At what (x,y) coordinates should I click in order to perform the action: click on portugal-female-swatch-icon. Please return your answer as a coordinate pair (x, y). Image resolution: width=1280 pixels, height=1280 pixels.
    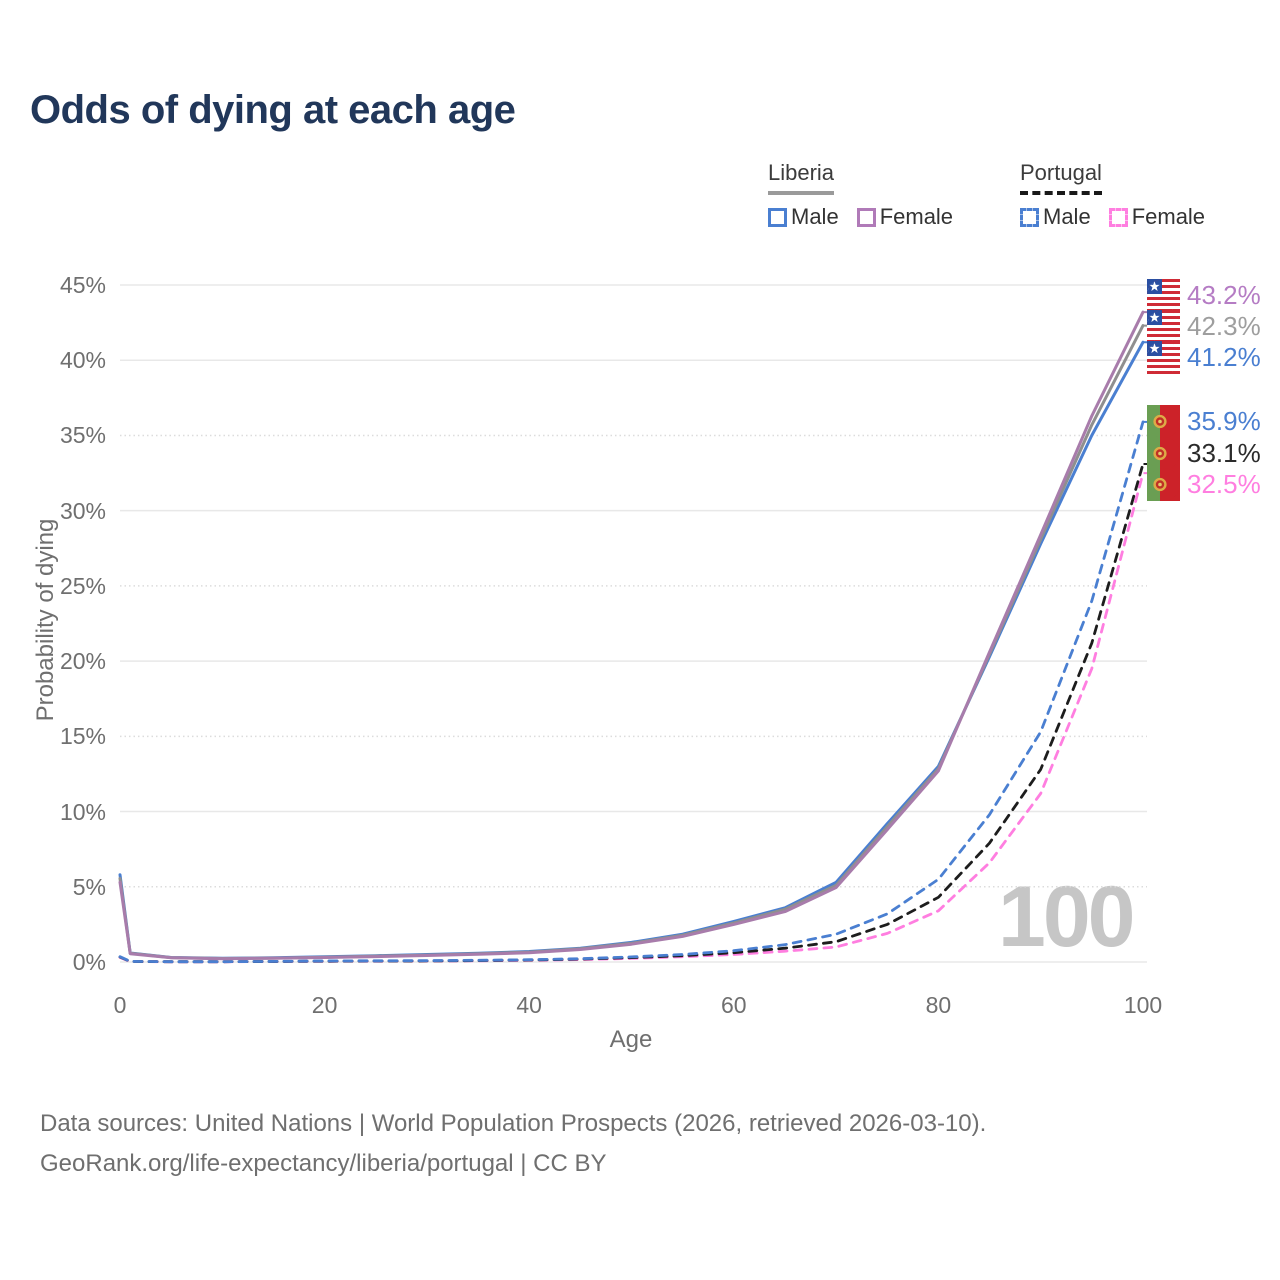
    Looking at the image, I should click on (1118, 217).